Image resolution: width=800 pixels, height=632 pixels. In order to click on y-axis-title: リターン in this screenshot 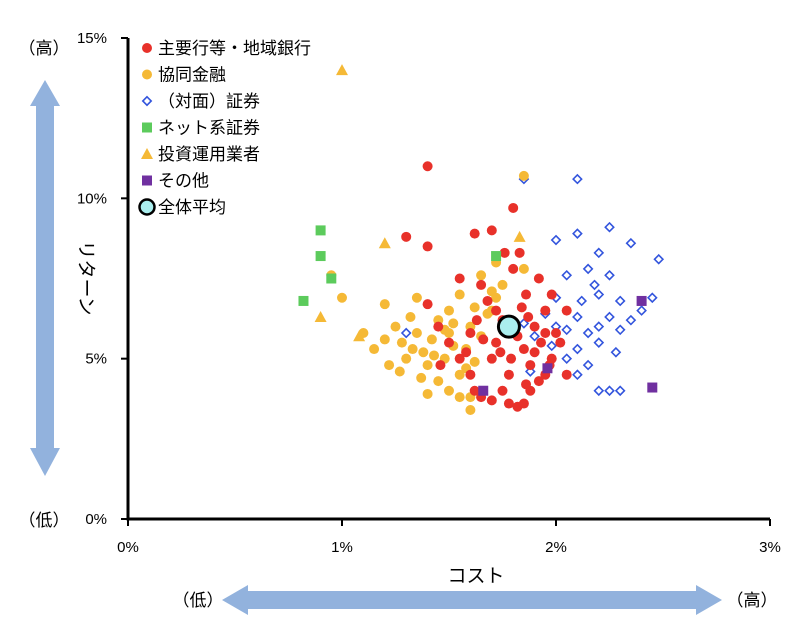, I will do `click(86, 277)`.